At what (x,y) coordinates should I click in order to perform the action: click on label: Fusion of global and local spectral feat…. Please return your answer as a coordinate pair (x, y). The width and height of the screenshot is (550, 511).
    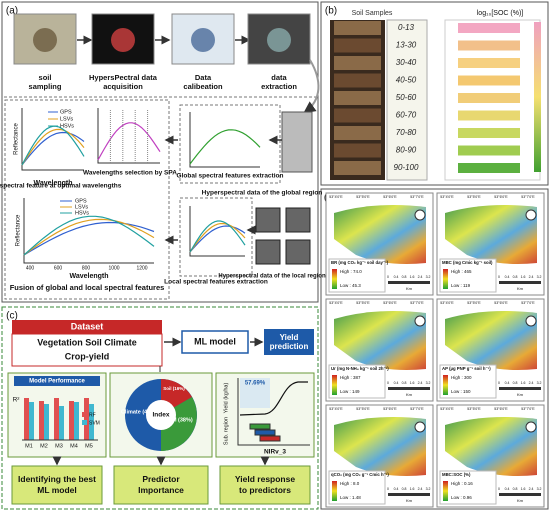
    Looking at the image, I should click on (87, 287).